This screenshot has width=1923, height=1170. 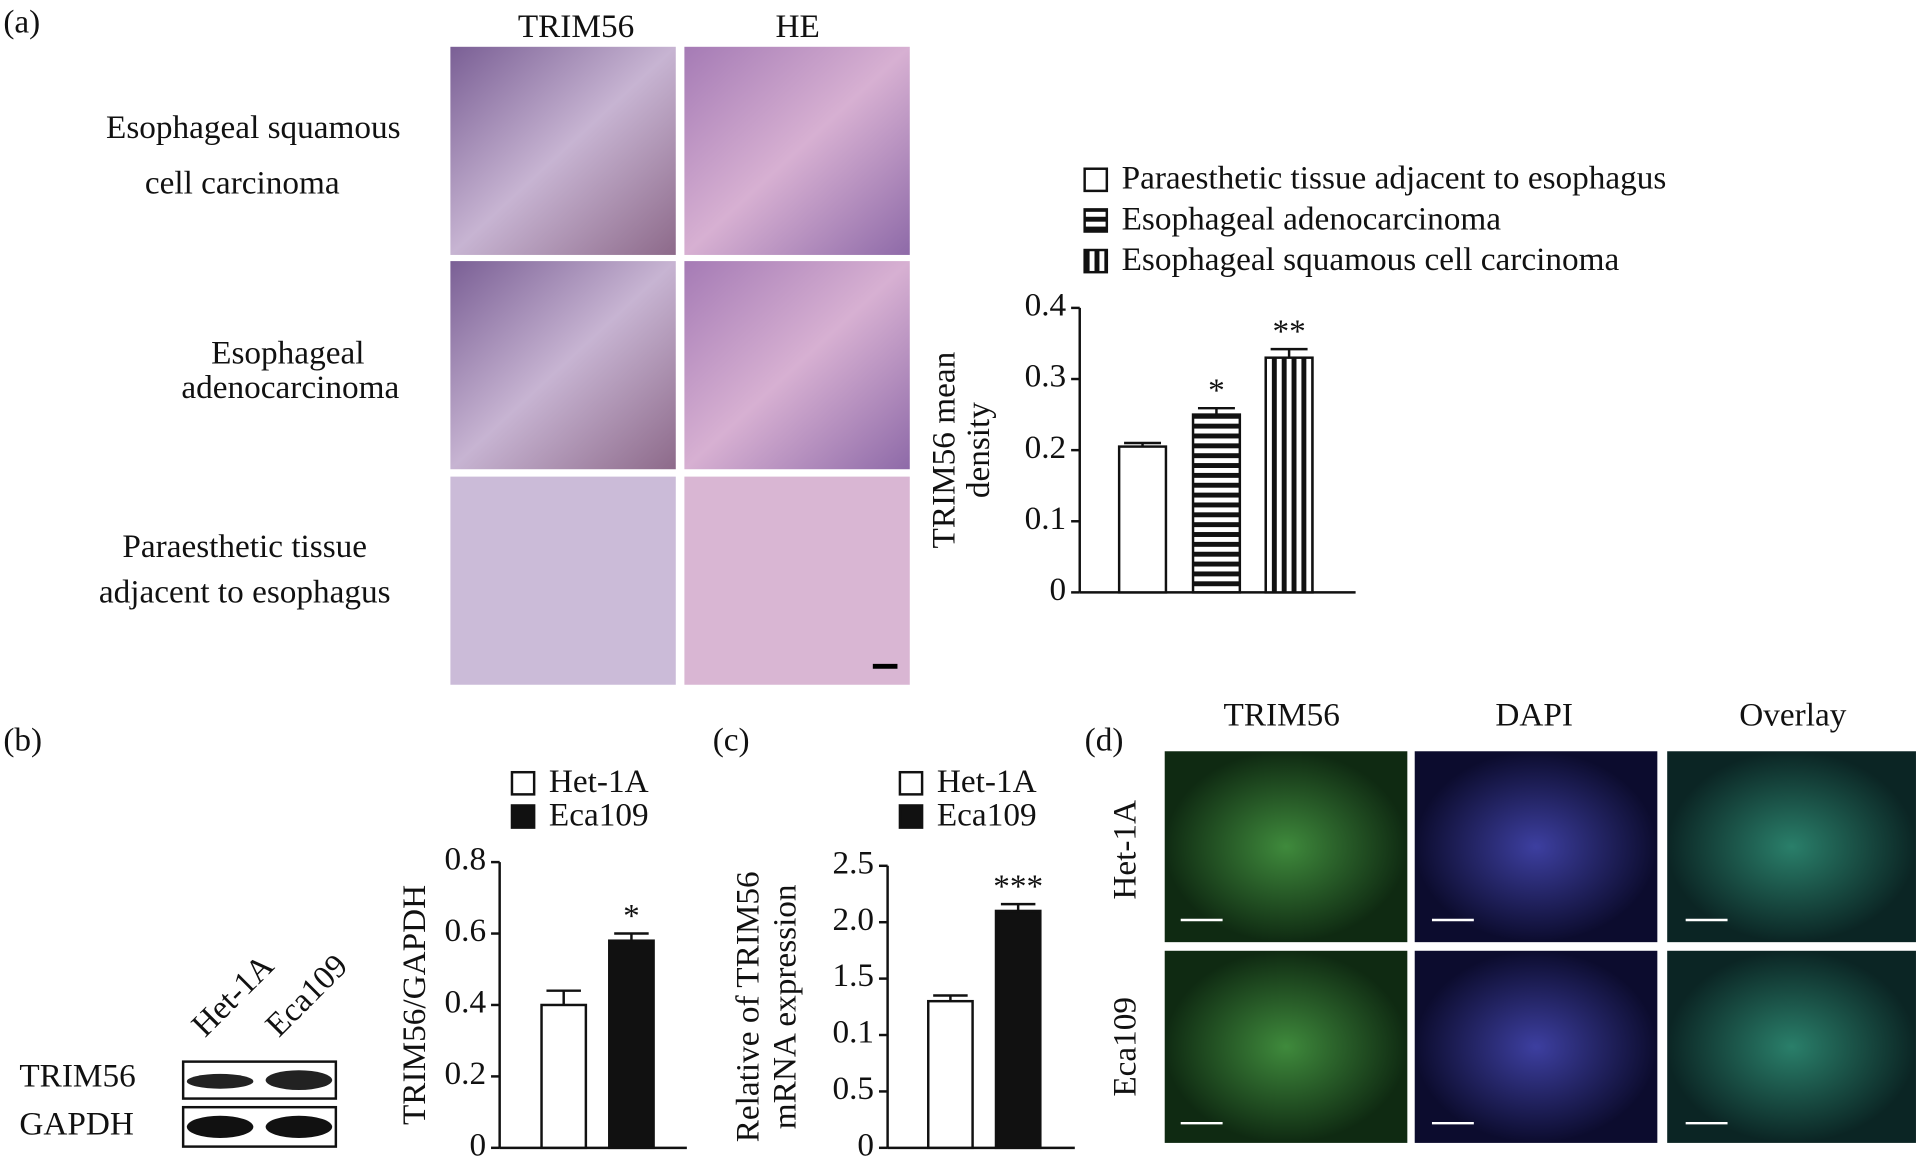 What do you see at coordinates (1534, 715) in the screenshot?
I see `column-header: DAPI` at bounding box center [1534, 715].